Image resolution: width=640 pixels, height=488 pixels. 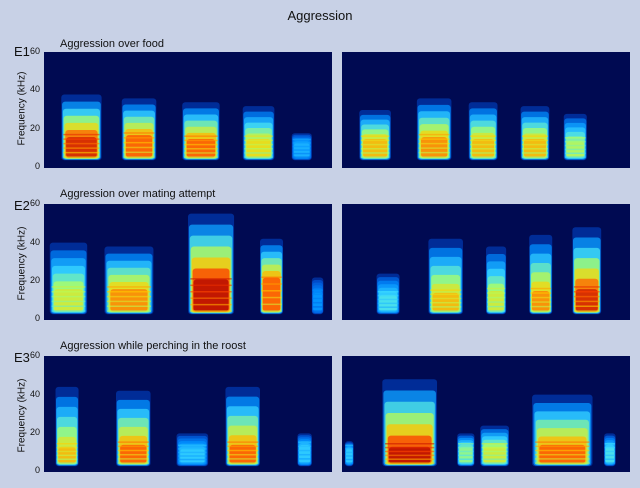 What do you see at coordinates (22, 263) in the screenshot?
I see `y-axis-label-e2: Frequency (kHz)` at bounding box center [22, 263].